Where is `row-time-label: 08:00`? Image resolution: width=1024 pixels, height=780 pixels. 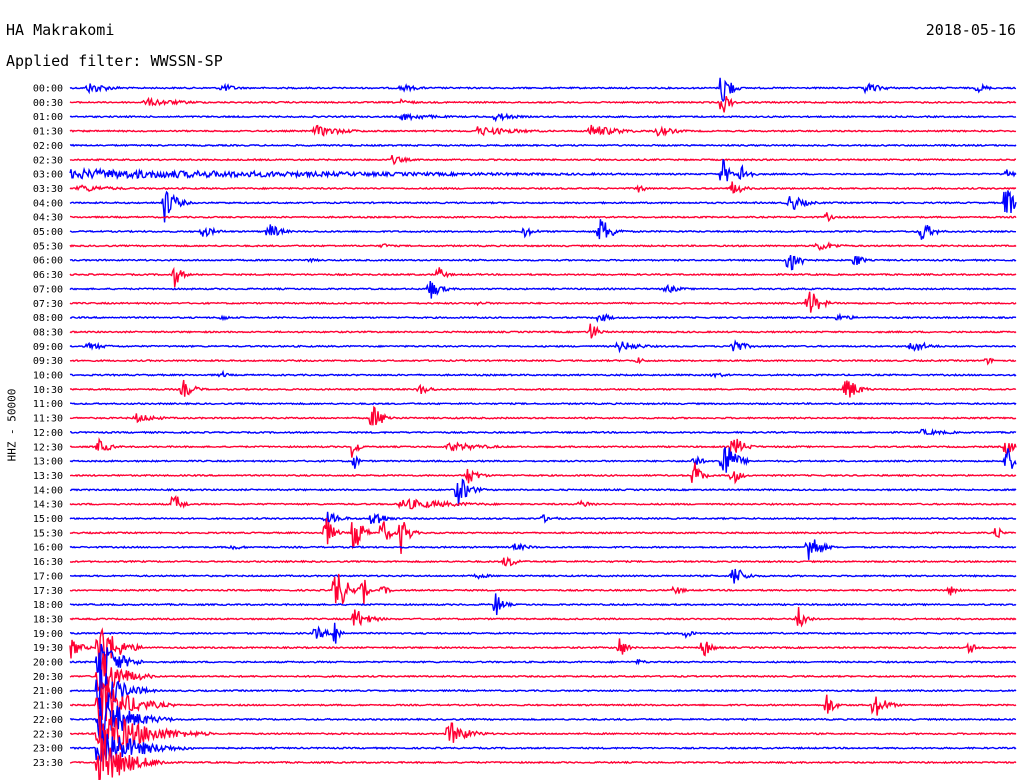 row-time-label: 08:00 is located at coordinates (48, 318).